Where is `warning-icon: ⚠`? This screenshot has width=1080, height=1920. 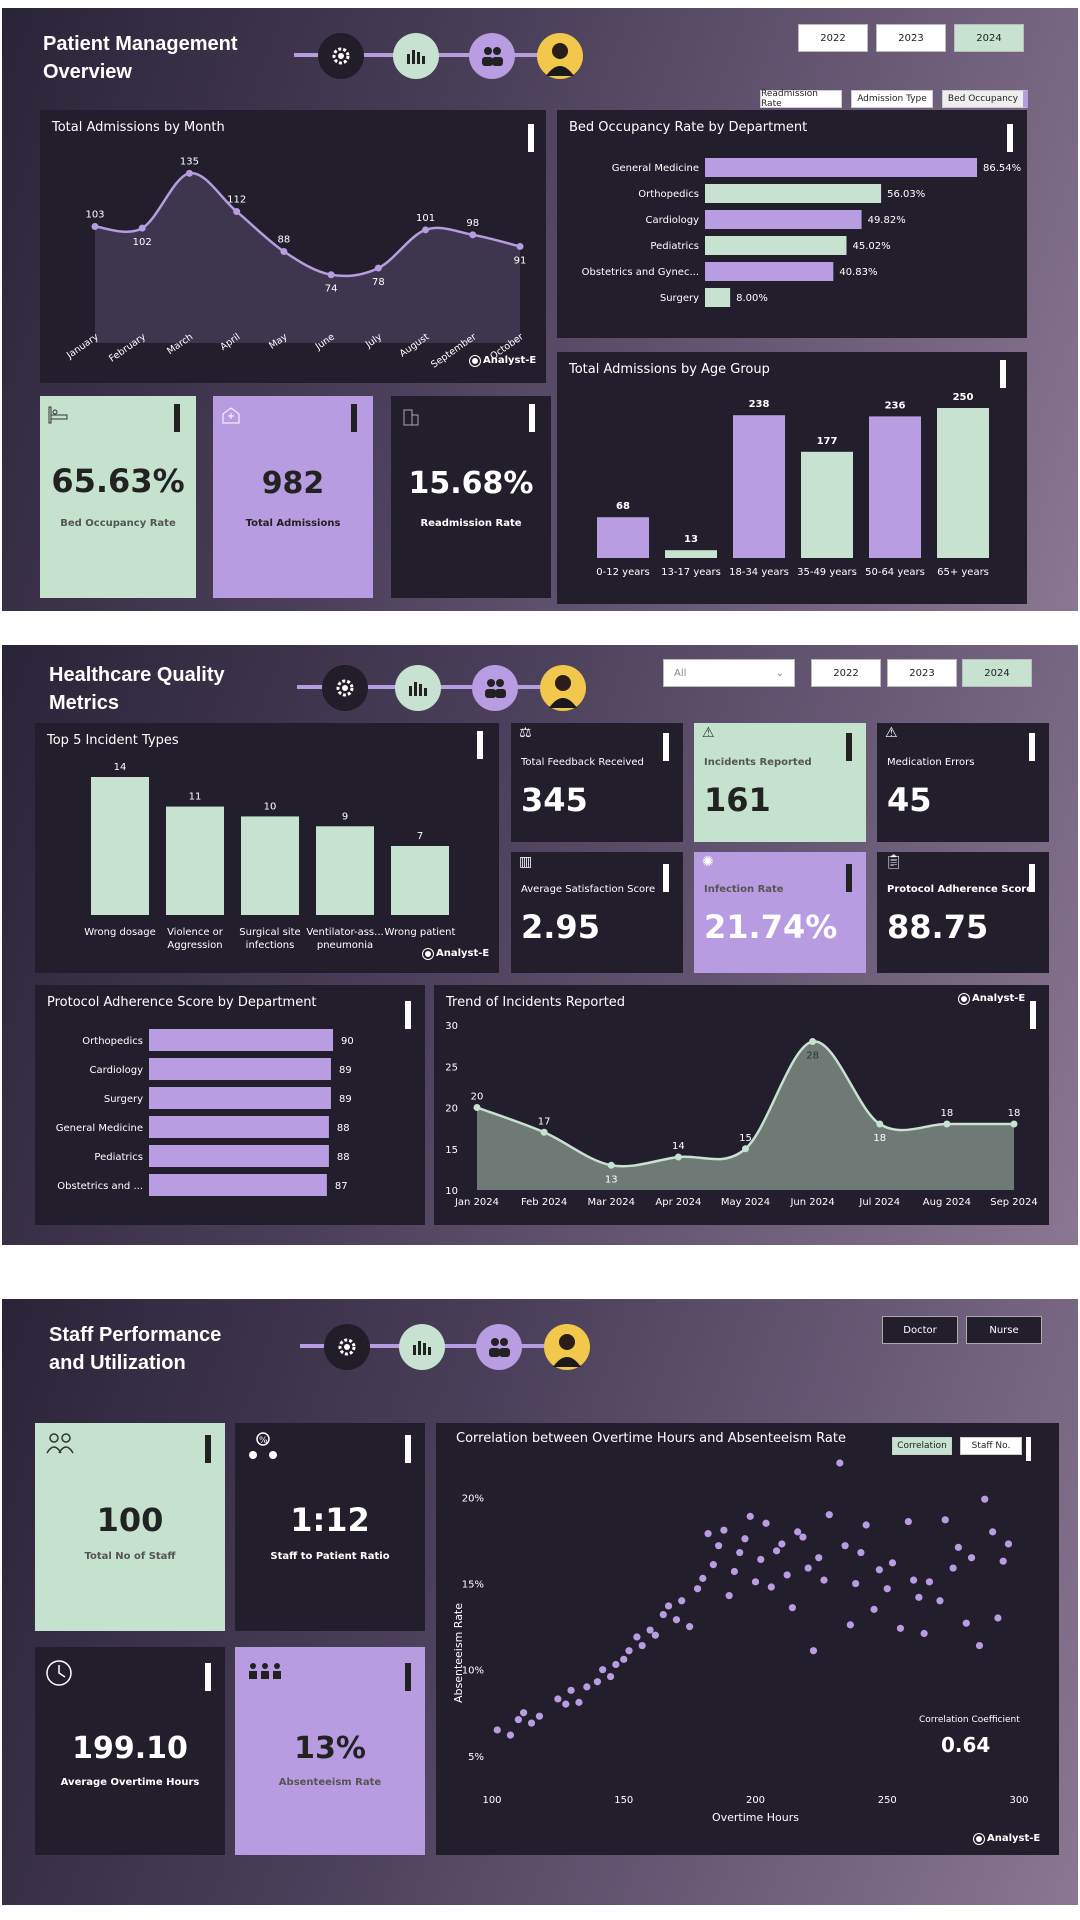 warning-icon: ⚠ is located at coordinates (708, 733).